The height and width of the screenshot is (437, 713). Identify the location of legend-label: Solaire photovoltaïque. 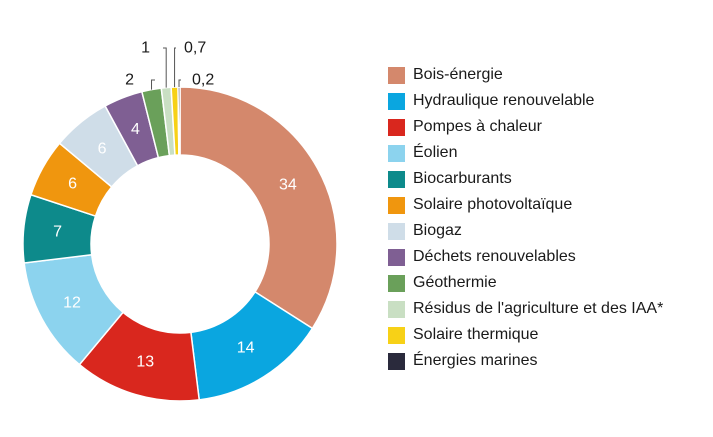
(493, 204).